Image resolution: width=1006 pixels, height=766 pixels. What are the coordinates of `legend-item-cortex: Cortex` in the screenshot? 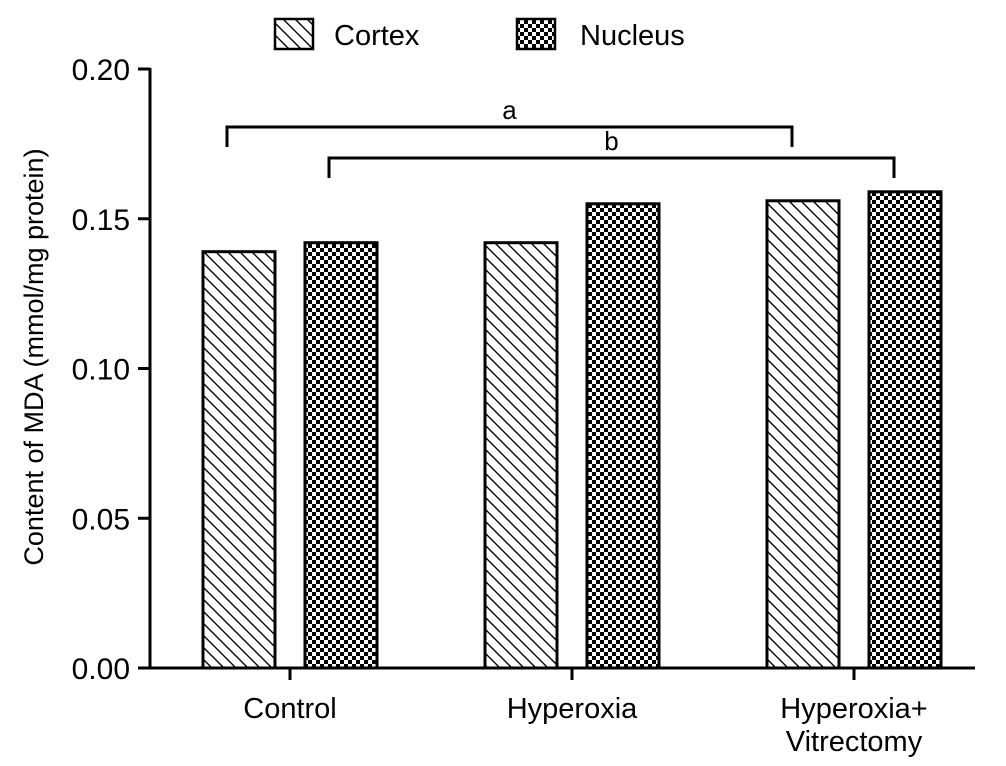 It's located at (346, 34).